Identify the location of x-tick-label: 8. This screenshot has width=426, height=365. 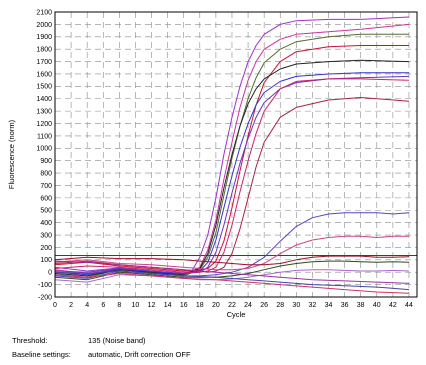
(119, 305).